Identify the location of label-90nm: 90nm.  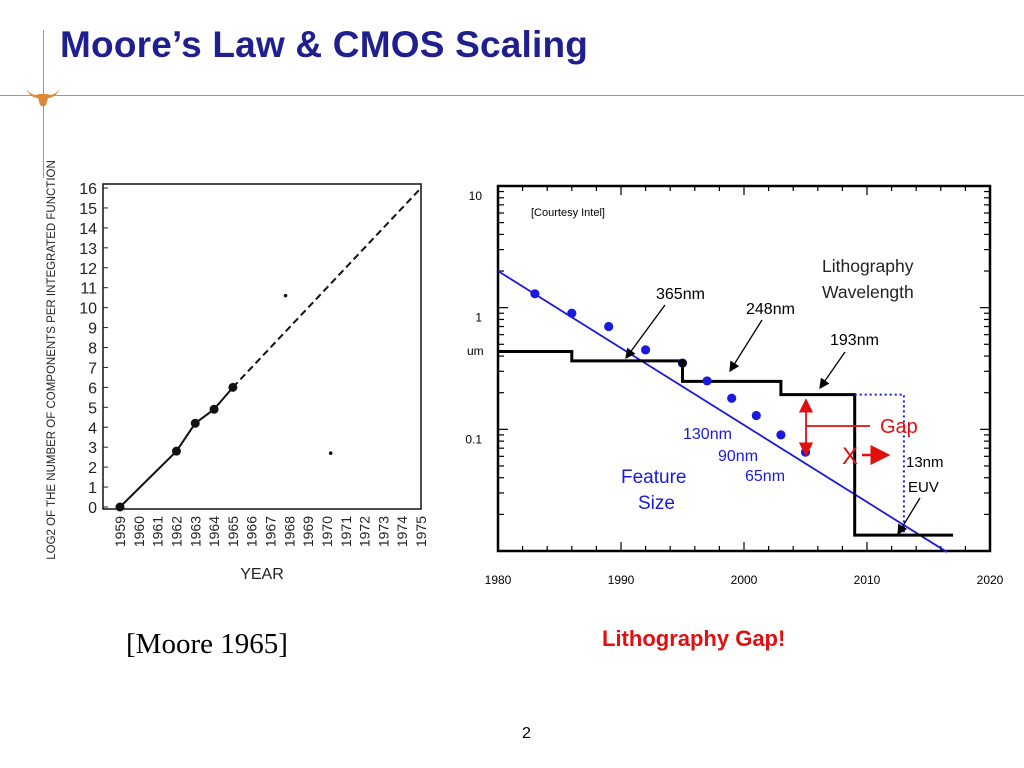
(738, 456).